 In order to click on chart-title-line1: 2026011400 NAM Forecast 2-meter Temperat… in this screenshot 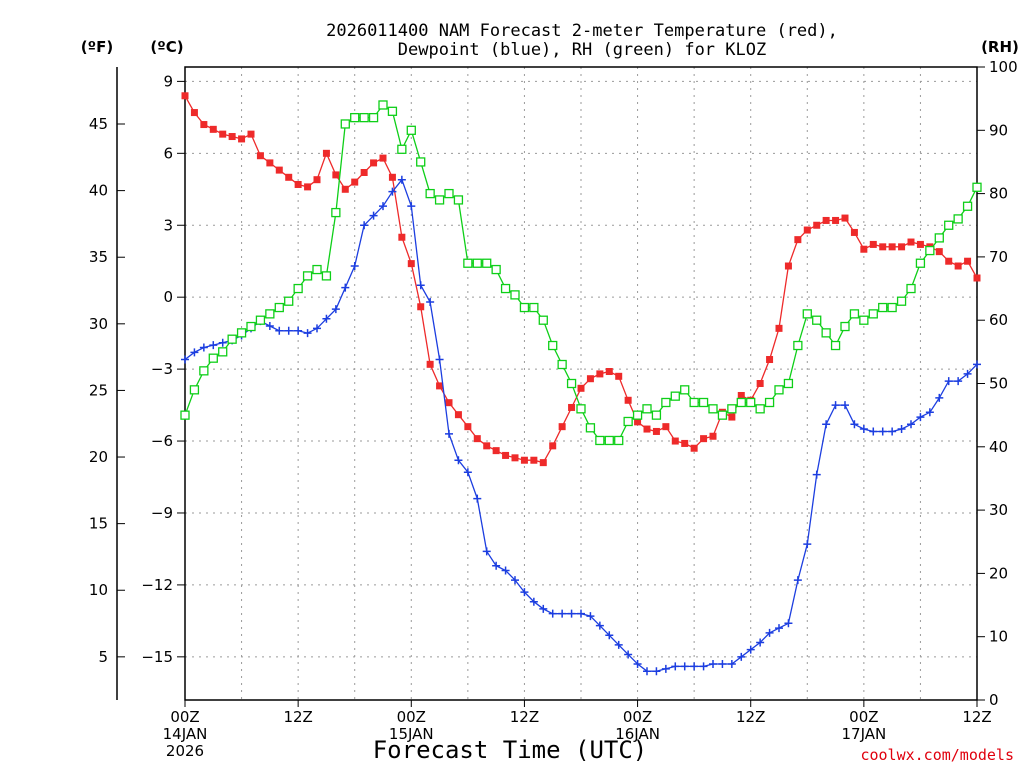, I will do `click(582, 31)`.